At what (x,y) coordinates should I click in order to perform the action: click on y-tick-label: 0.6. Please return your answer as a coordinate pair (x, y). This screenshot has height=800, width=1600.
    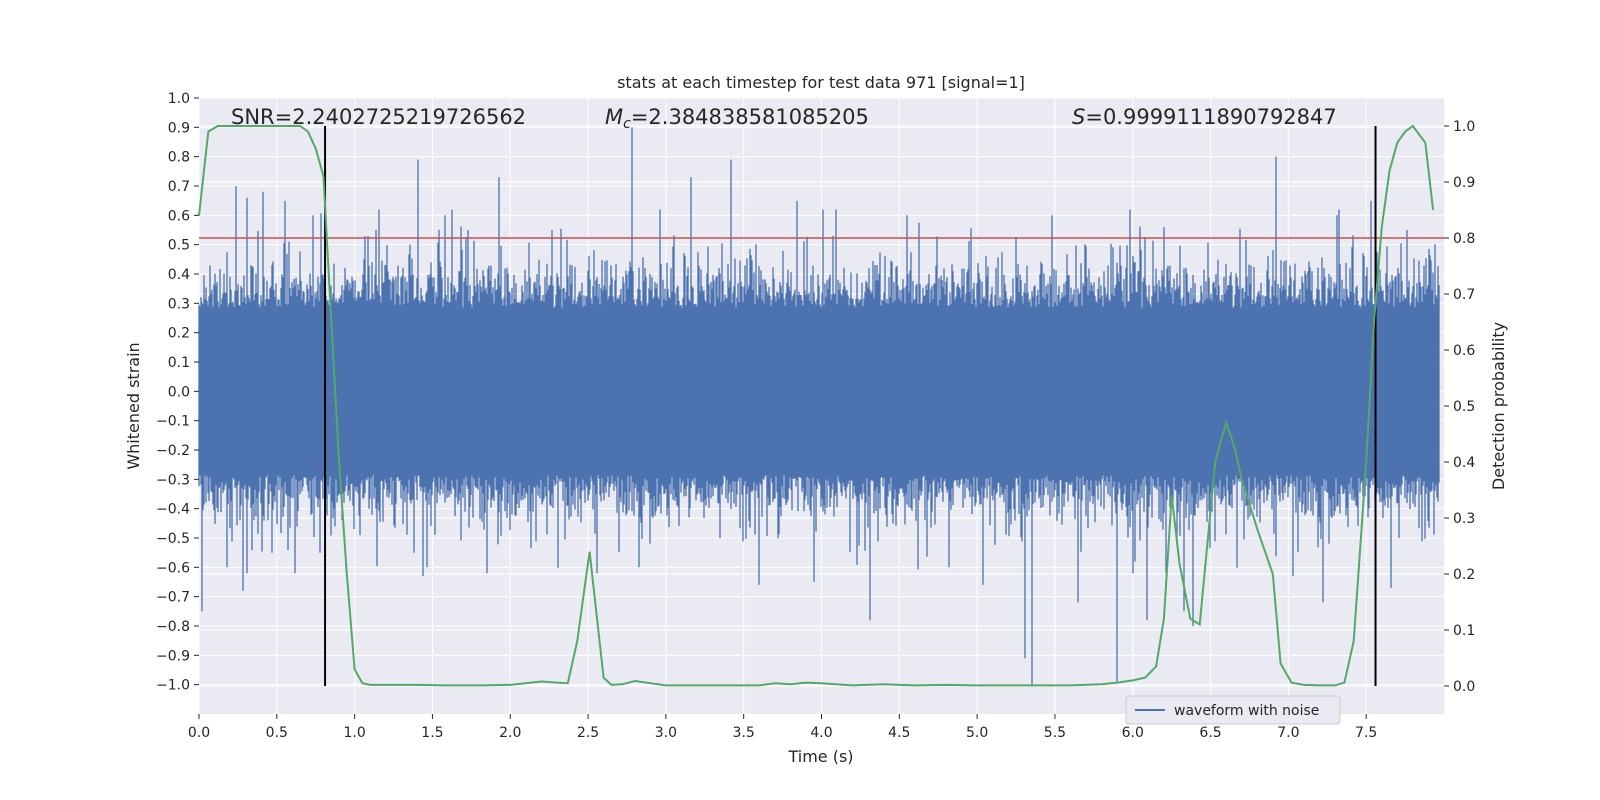
    Looking at the image, I should click on (179, 216).